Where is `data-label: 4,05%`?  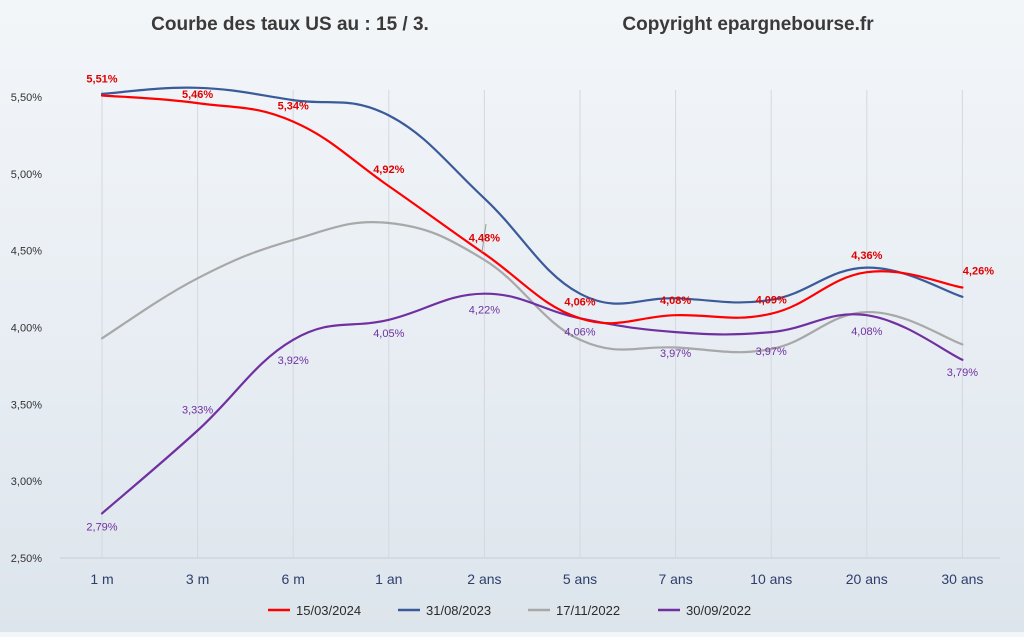 data-label: 4,05% is located at coordinates (388, 334).